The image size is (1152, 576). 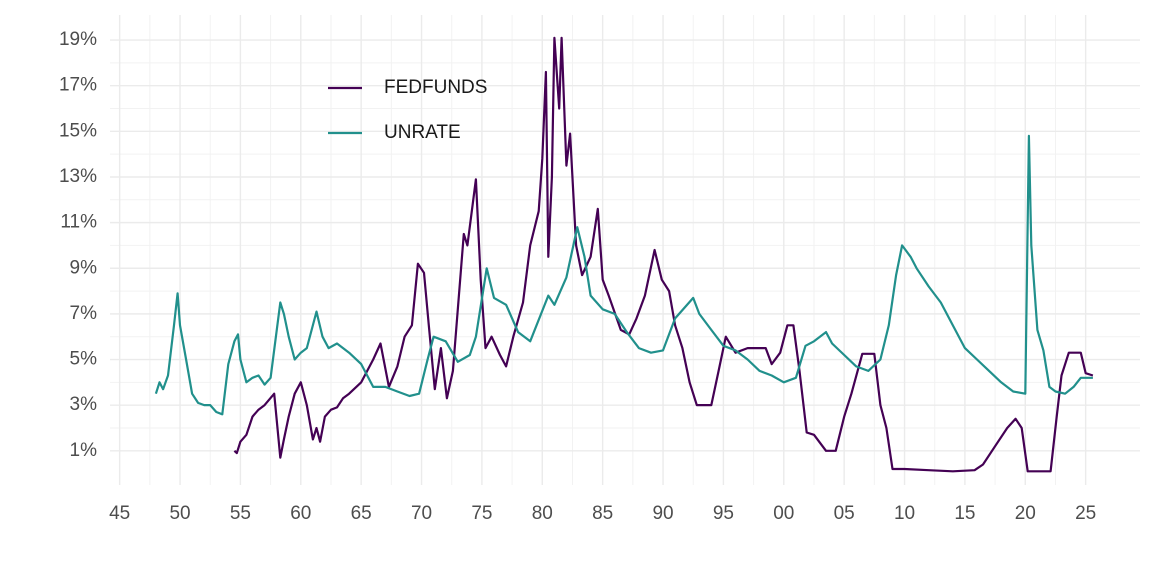 What do you see at coordinates (783, 513) in the screenshot?
I see `x-tick-label: 00` at bounding box center [783, 513].